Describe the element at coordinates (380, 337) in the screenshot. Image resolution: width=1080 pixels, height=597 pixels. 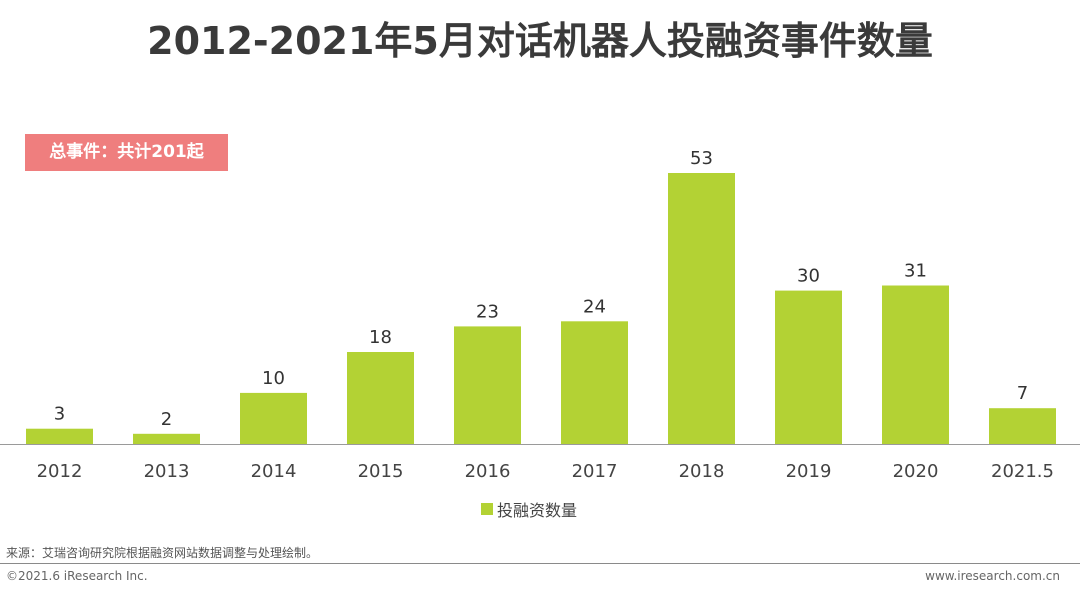
I see `data-label-2015: 18` at that location.